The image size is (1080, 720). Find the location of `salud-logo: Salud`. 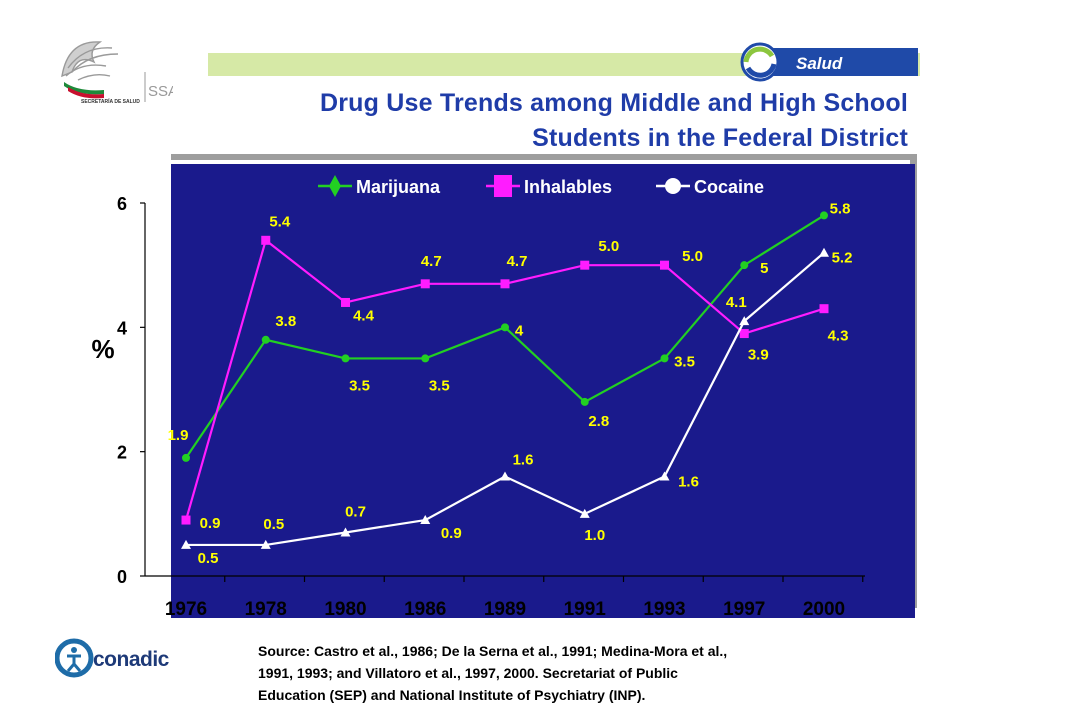

salud-logo: Salud is located at coordinates (829, 62).